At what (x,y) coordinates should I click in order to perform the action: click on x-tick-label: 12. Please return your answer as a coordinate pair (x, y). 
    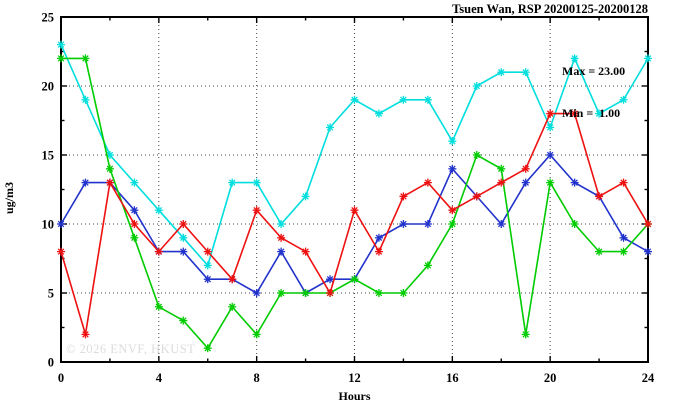
    Looking at the image, I should click on (354, 378).